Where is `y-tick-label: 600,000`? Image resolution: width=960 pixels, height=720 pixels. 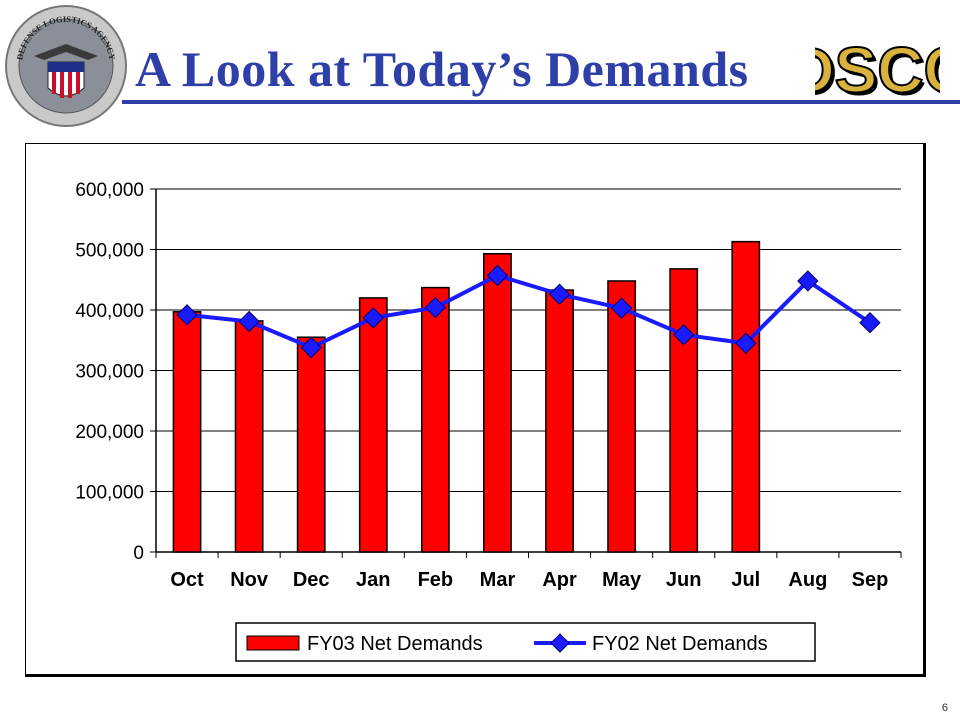 y-tick-label: 600,000 is located at coordinates (109, 190).